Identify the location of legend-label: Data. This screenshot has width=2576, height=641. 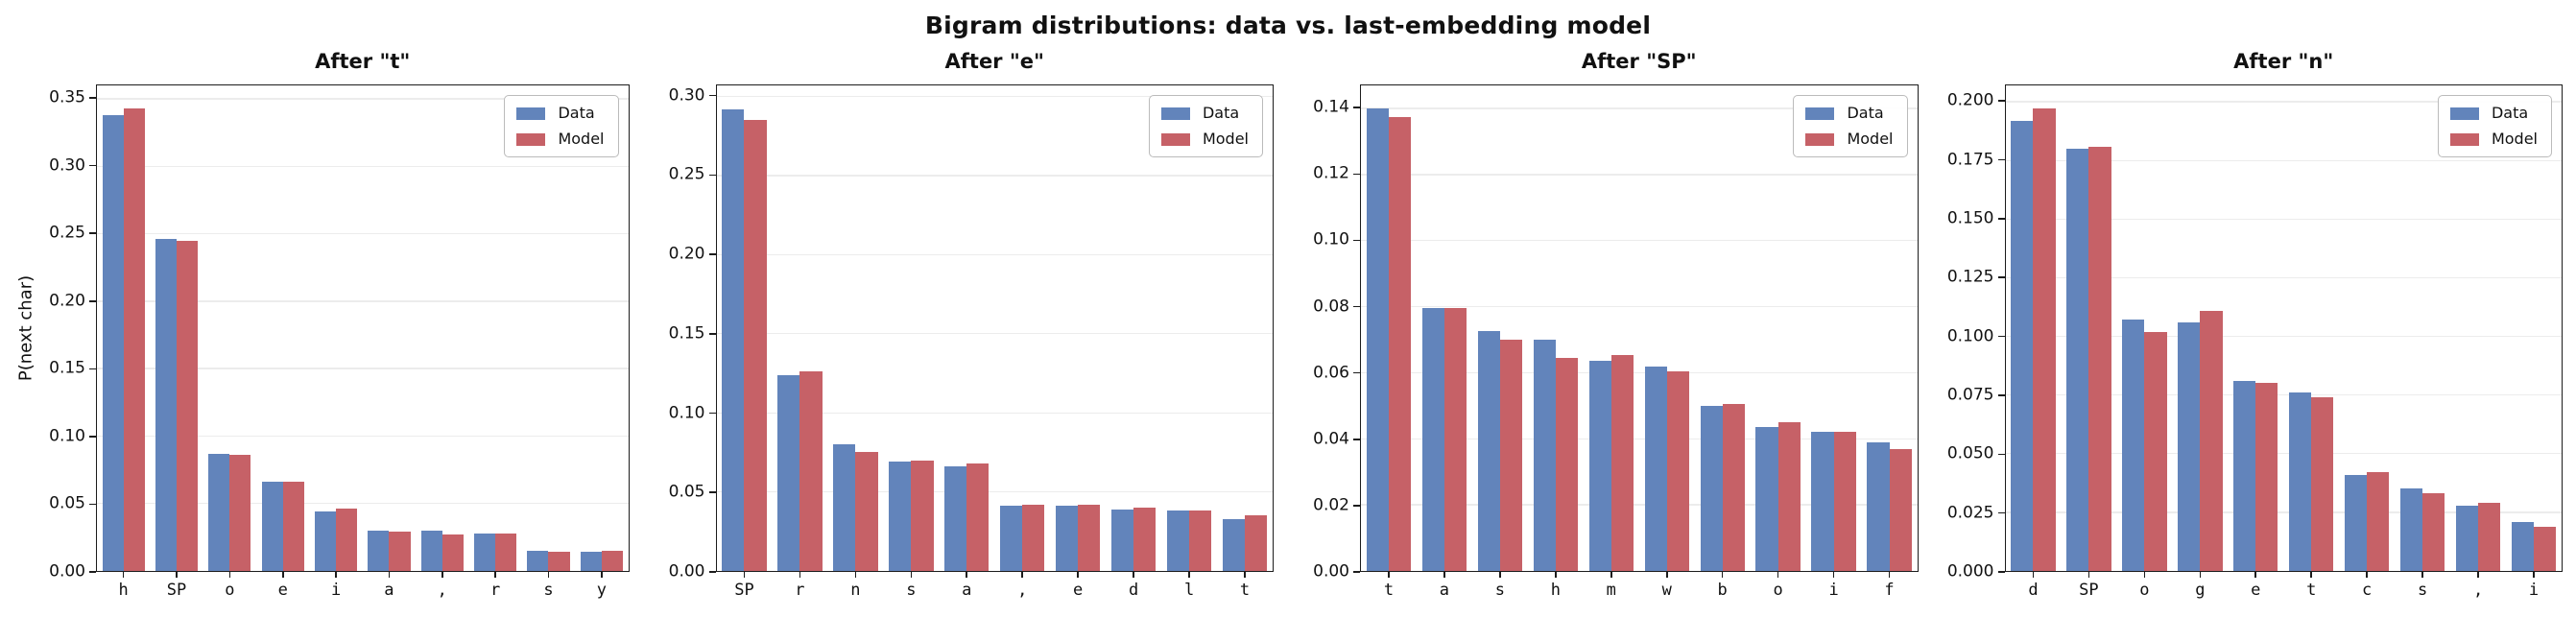
(576, 113).